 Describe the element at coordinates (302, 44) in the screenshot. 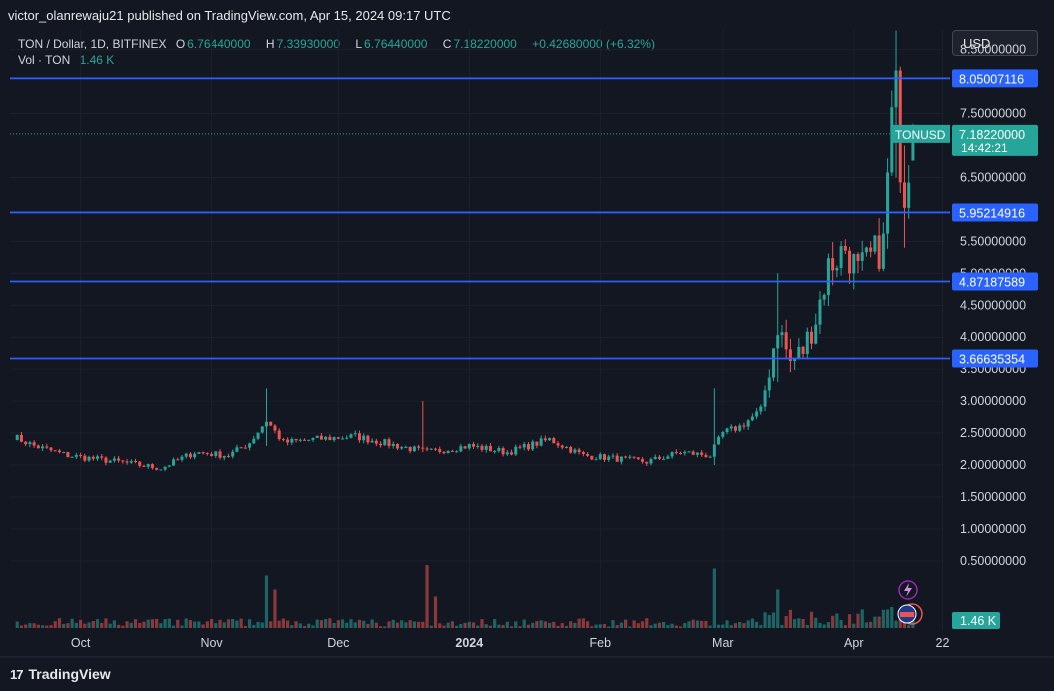

I see `ohlc-high: H 7.33930000` at that location.